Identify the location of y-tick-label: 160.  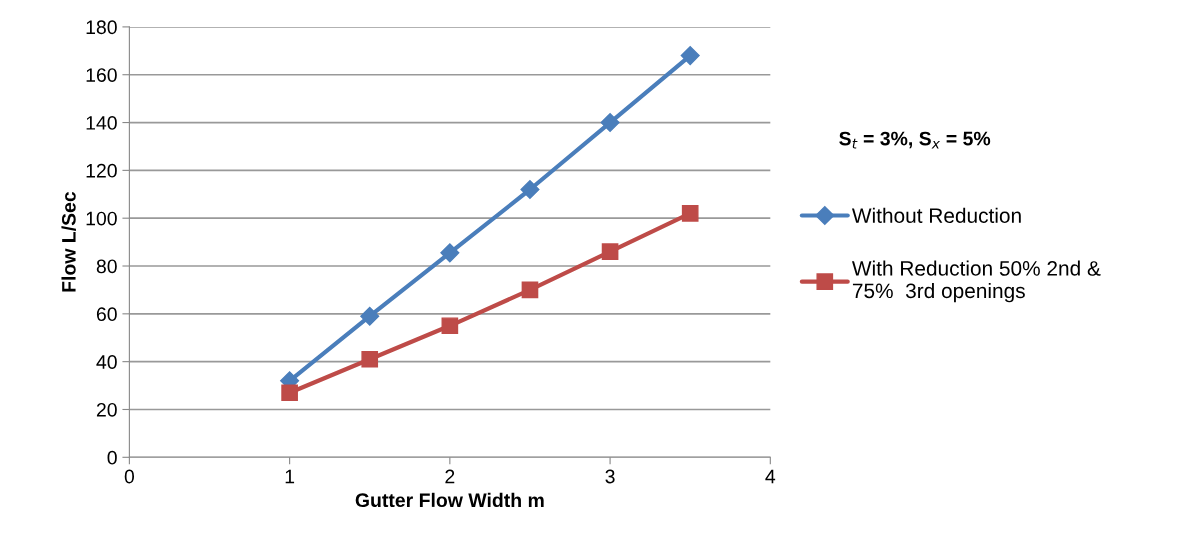
(101, 75).